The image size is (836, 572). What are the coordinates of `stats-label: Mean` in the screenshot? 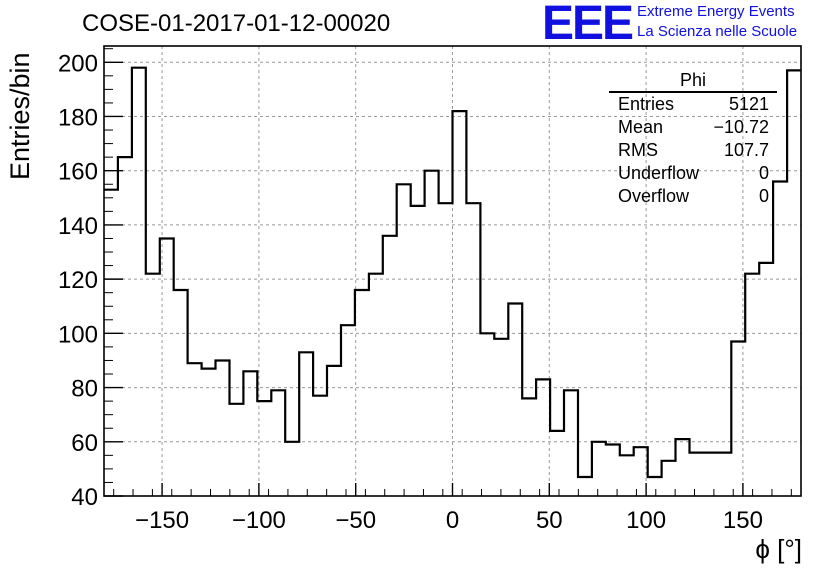 It's located at (641, 127).